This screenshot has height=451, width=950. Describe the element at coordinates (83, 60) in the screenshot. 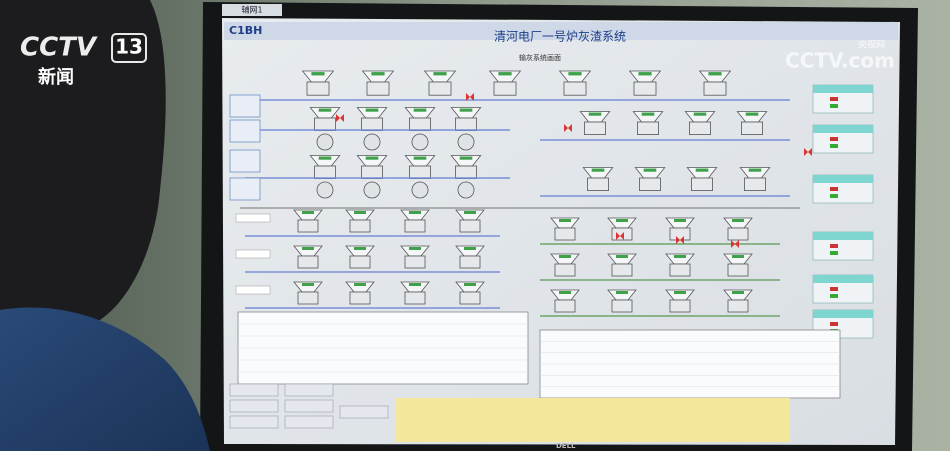

I see `channel-logo: CCTV 13 新闻` at that location.